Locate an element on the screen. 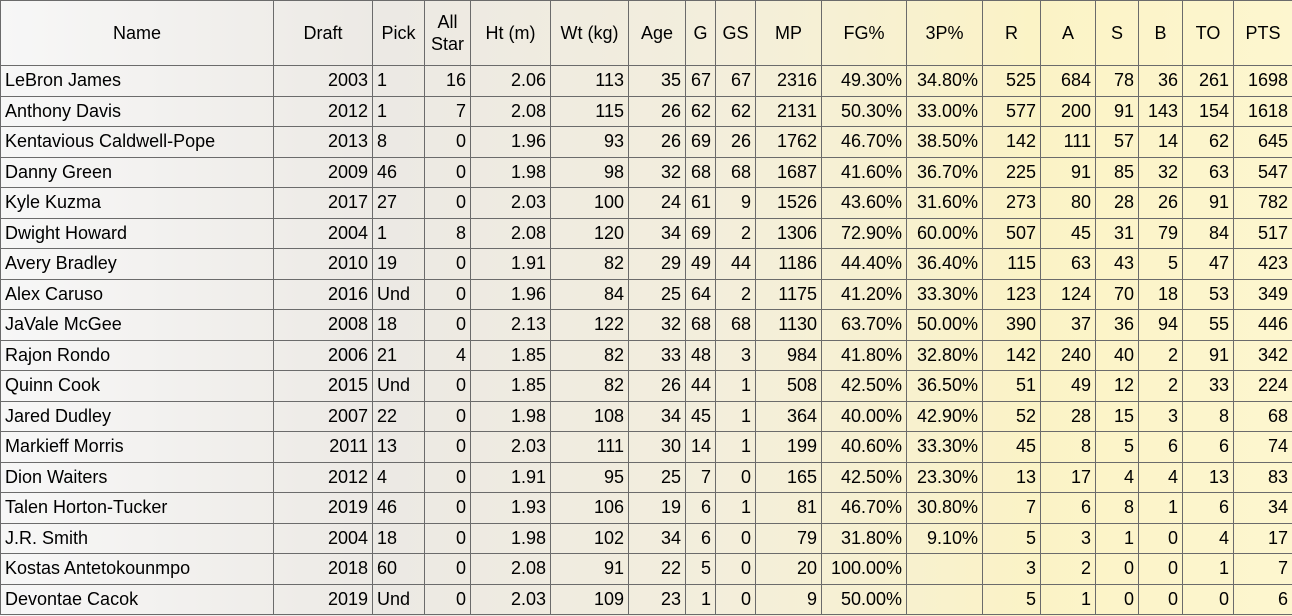 The width and height of the screenshot is (1292, 616). table-cell: 78 is located at coordinates (1117, 81).